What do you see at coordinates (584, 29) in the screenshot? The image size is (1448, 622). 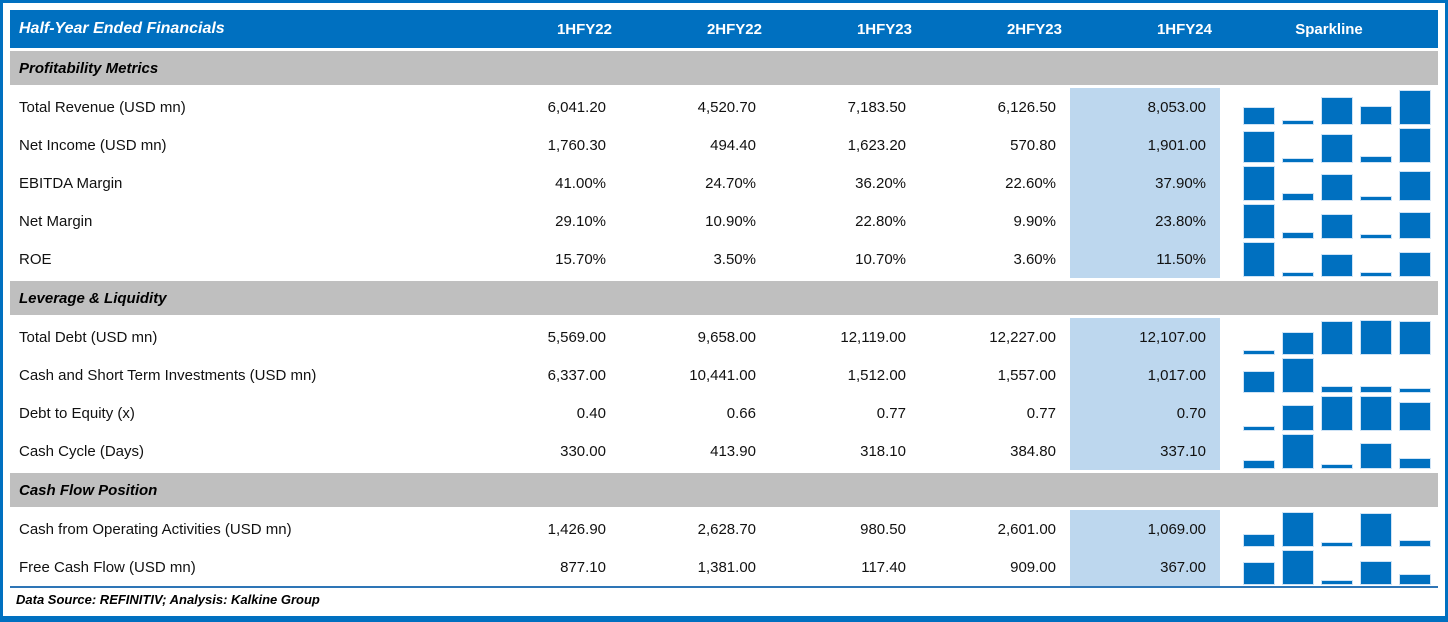 I see `column-header-1hfy22: 1HFY22` at bounding box center [584, 29].